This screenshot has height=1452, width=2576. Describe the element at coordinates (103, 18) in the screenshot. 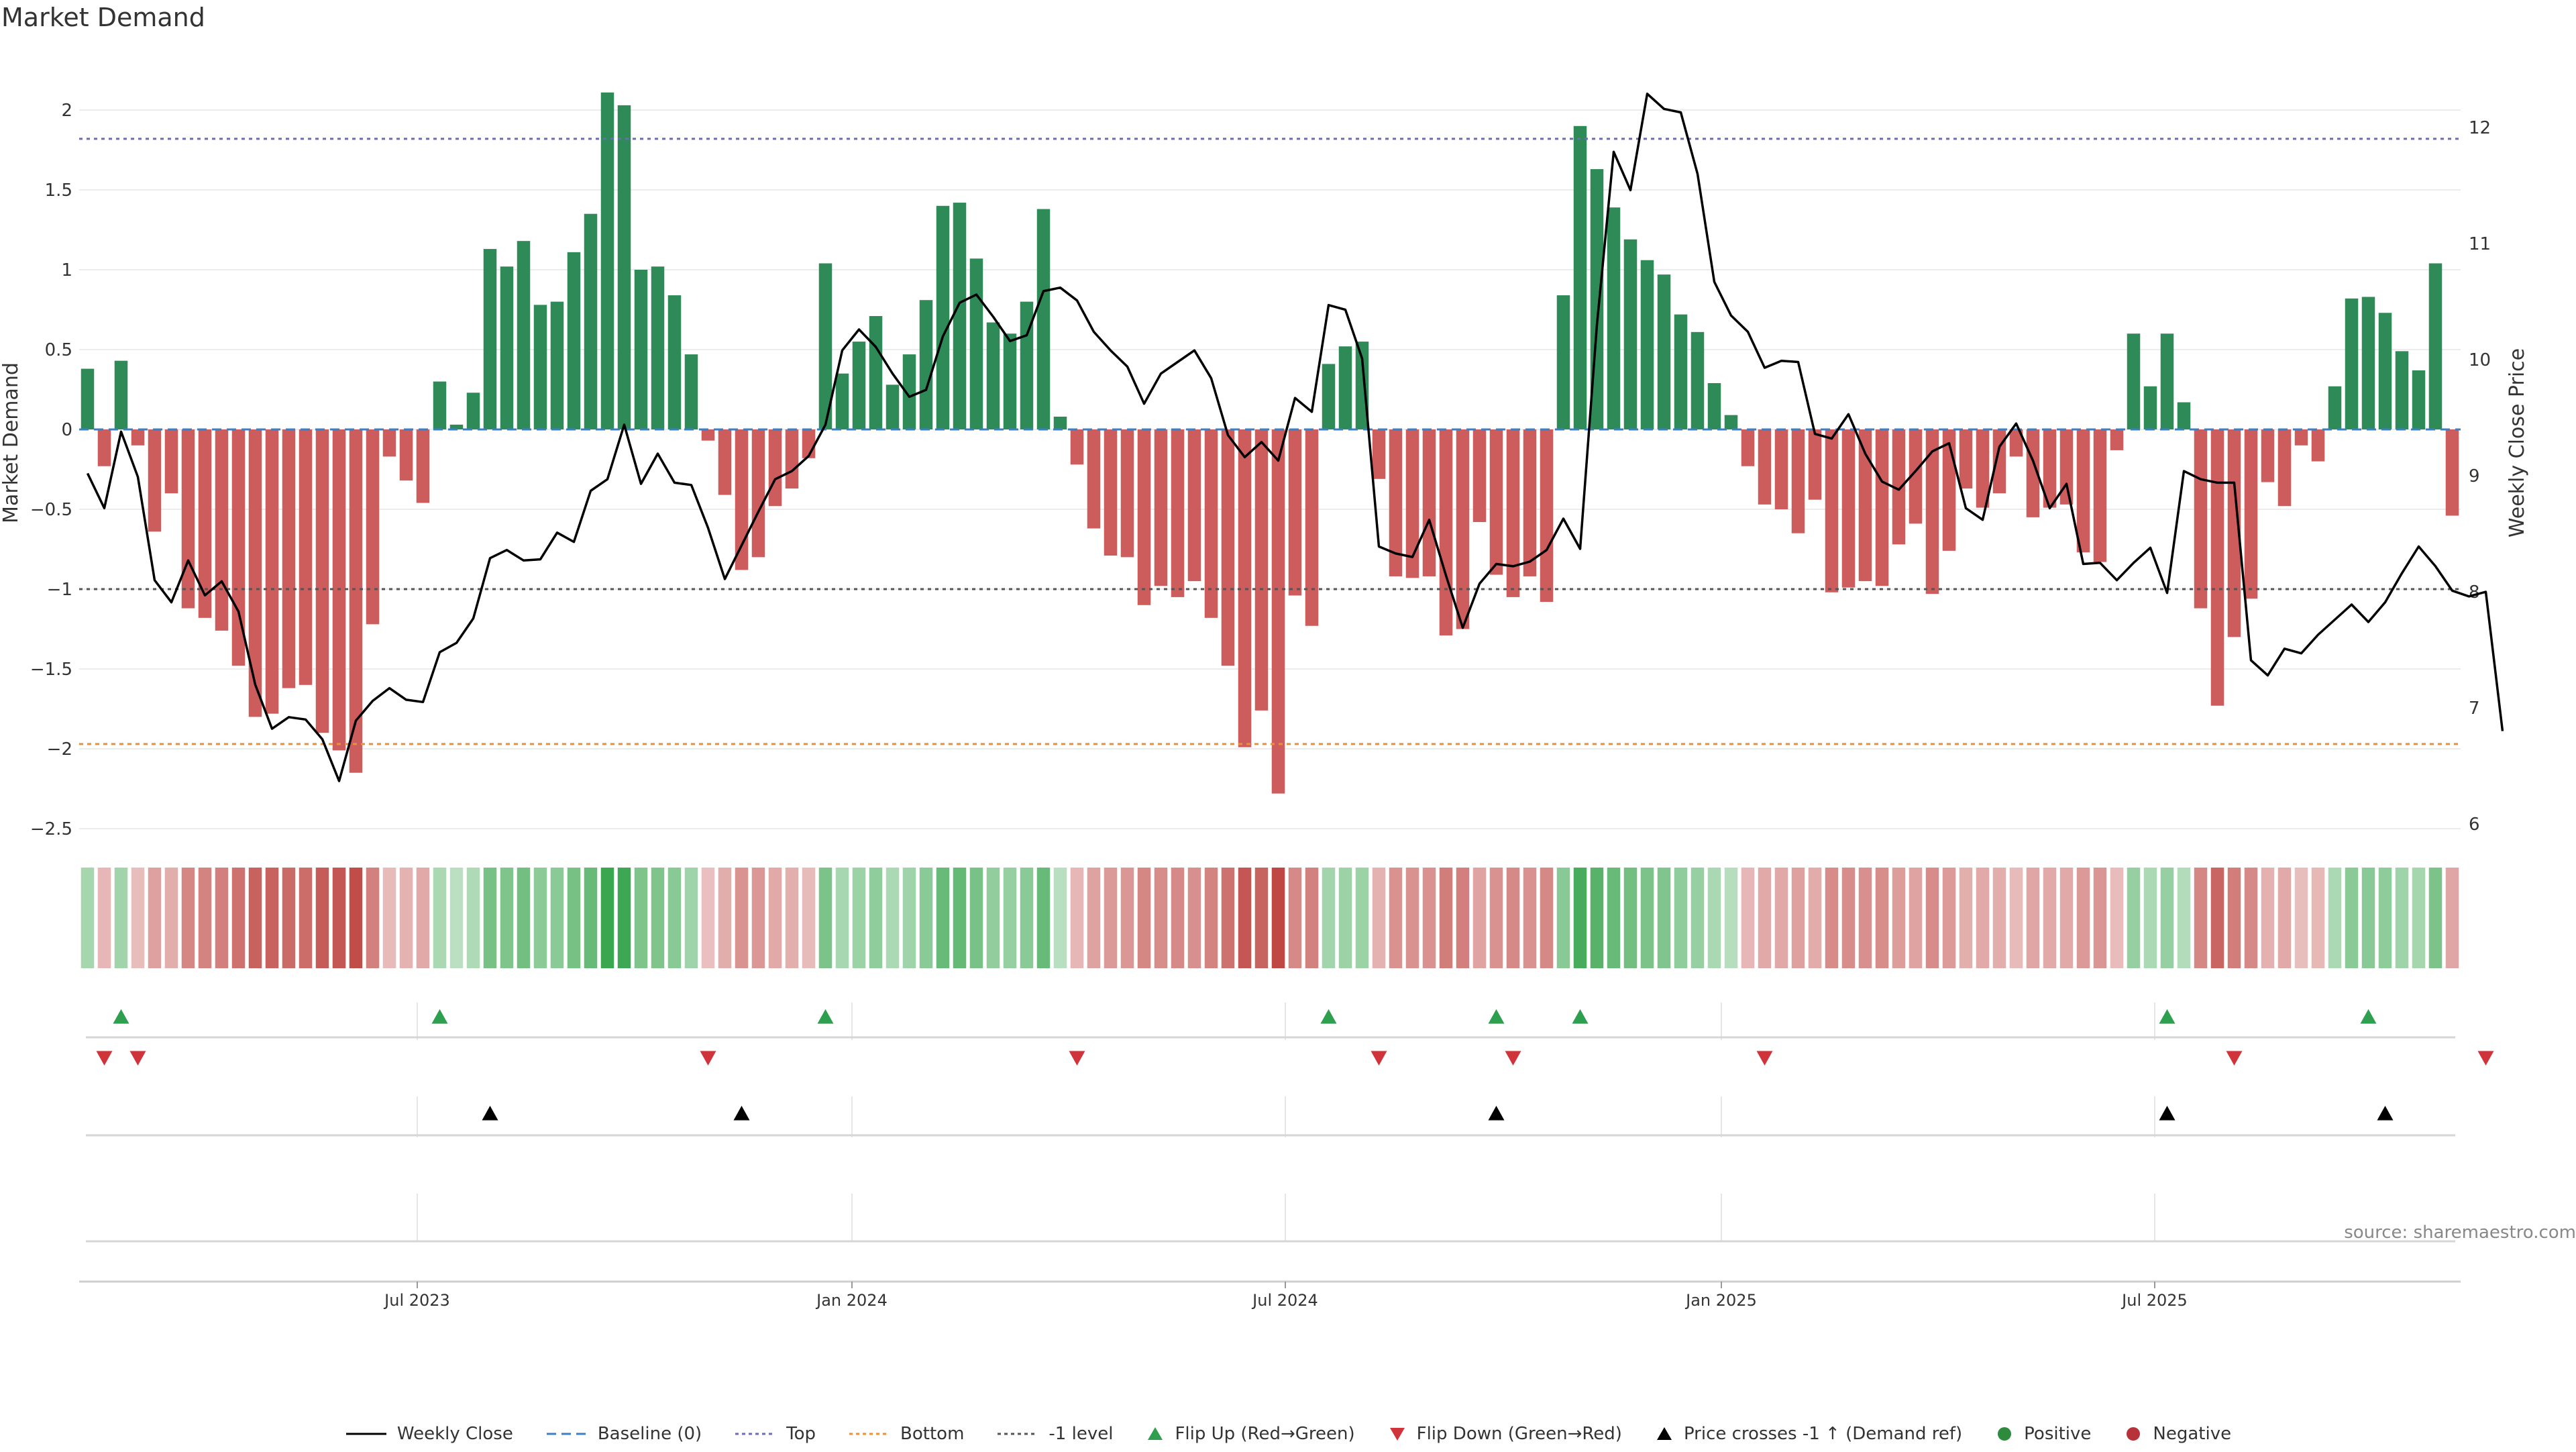

I see `chart-title: Market Demand` at that location.